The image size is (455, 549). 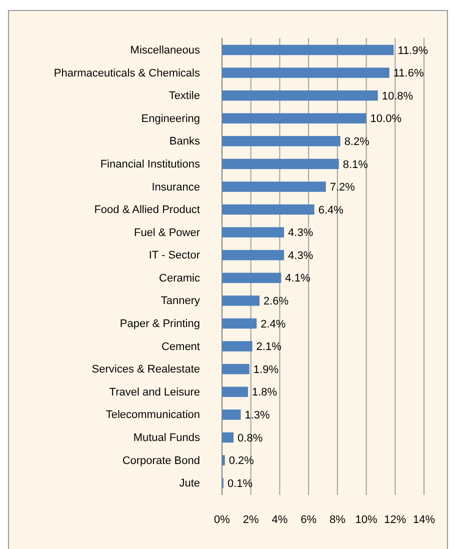 I want to click on y-tick-label: Food & Allied Product, so click(x=147, y=210).